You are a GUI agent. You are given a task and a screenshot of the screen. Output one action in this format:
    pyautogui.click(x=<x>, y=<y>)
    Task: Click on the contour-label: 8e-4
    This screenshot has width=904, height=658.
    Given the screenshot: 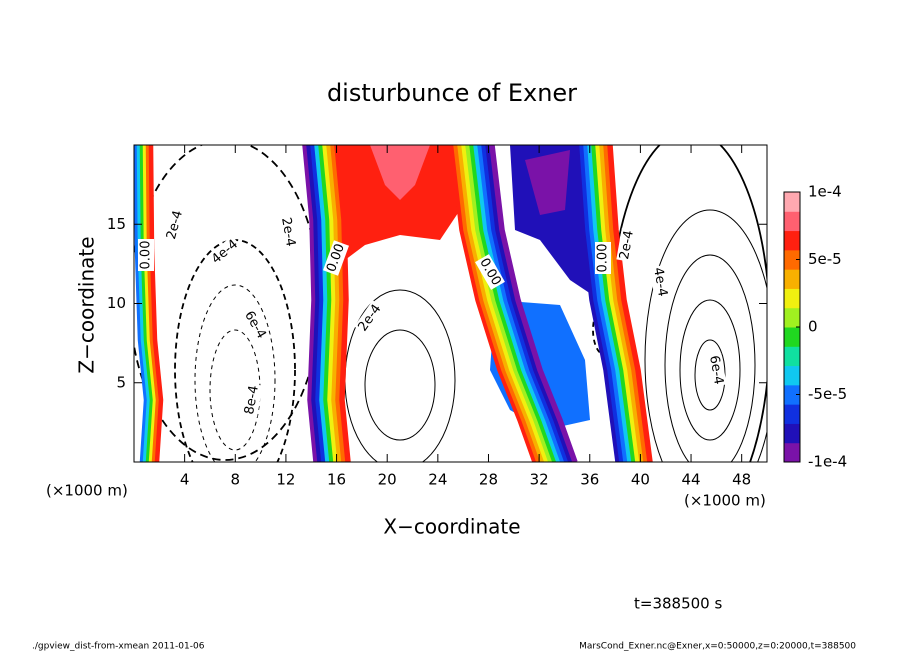 What is the action you would take?
    pyautogui.click(x=252, y=399)
    